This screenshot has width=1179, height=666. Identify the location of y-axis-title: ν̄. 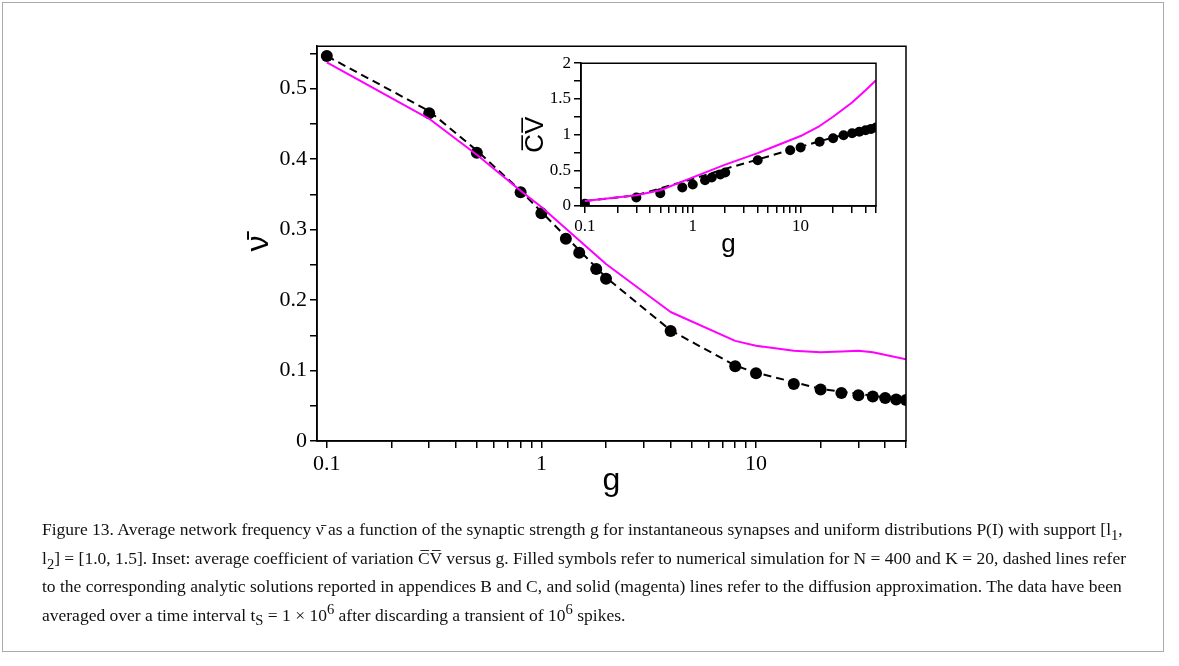
(257, 241).